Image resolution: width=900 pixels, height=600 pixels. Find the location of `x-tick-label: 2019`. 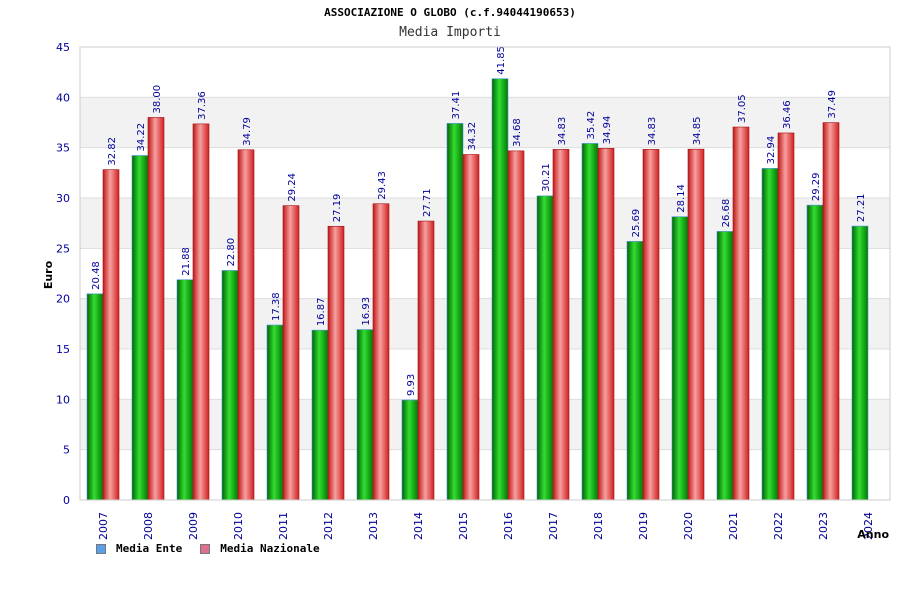

x-tick-label: 2019 is located at coordinates (643, 526).